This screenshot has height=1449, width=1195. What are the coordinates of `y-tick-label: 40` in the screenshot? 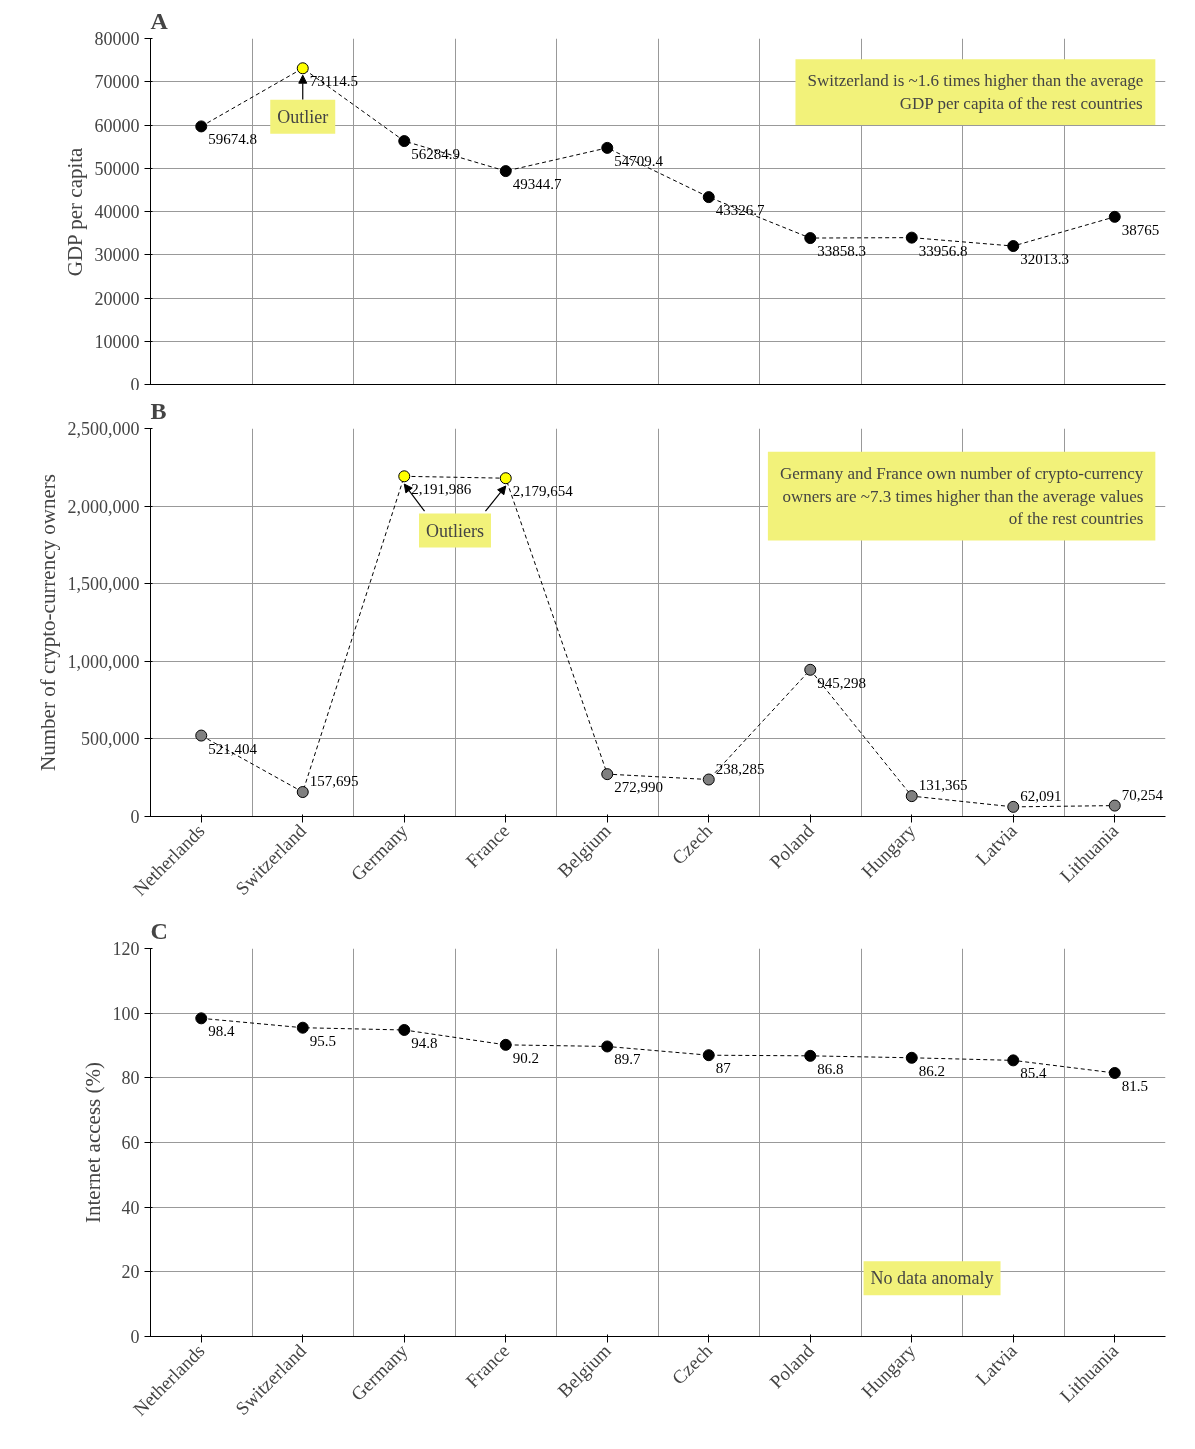 It's located at (130, 1207).